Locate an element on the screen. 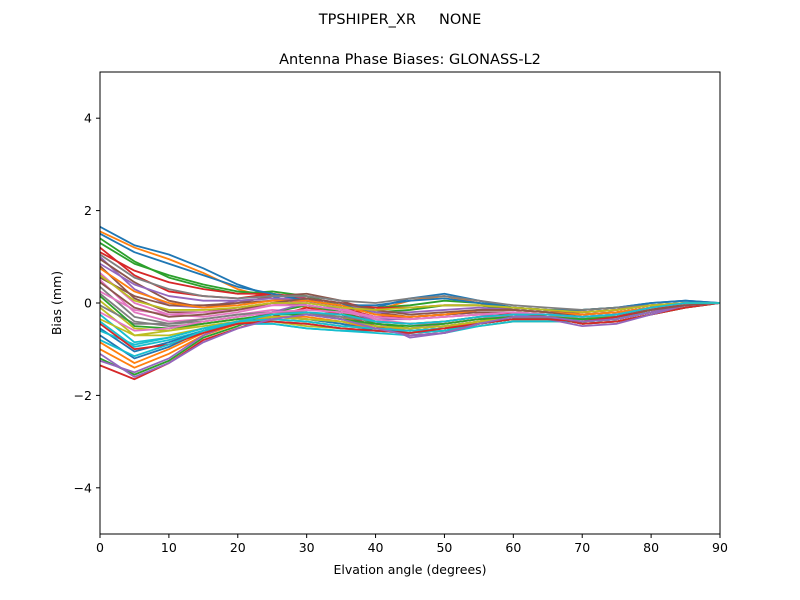 The height and width of the screenshot is (600, 800). y-tick-label: −4 is located at coordinates (83, 487).